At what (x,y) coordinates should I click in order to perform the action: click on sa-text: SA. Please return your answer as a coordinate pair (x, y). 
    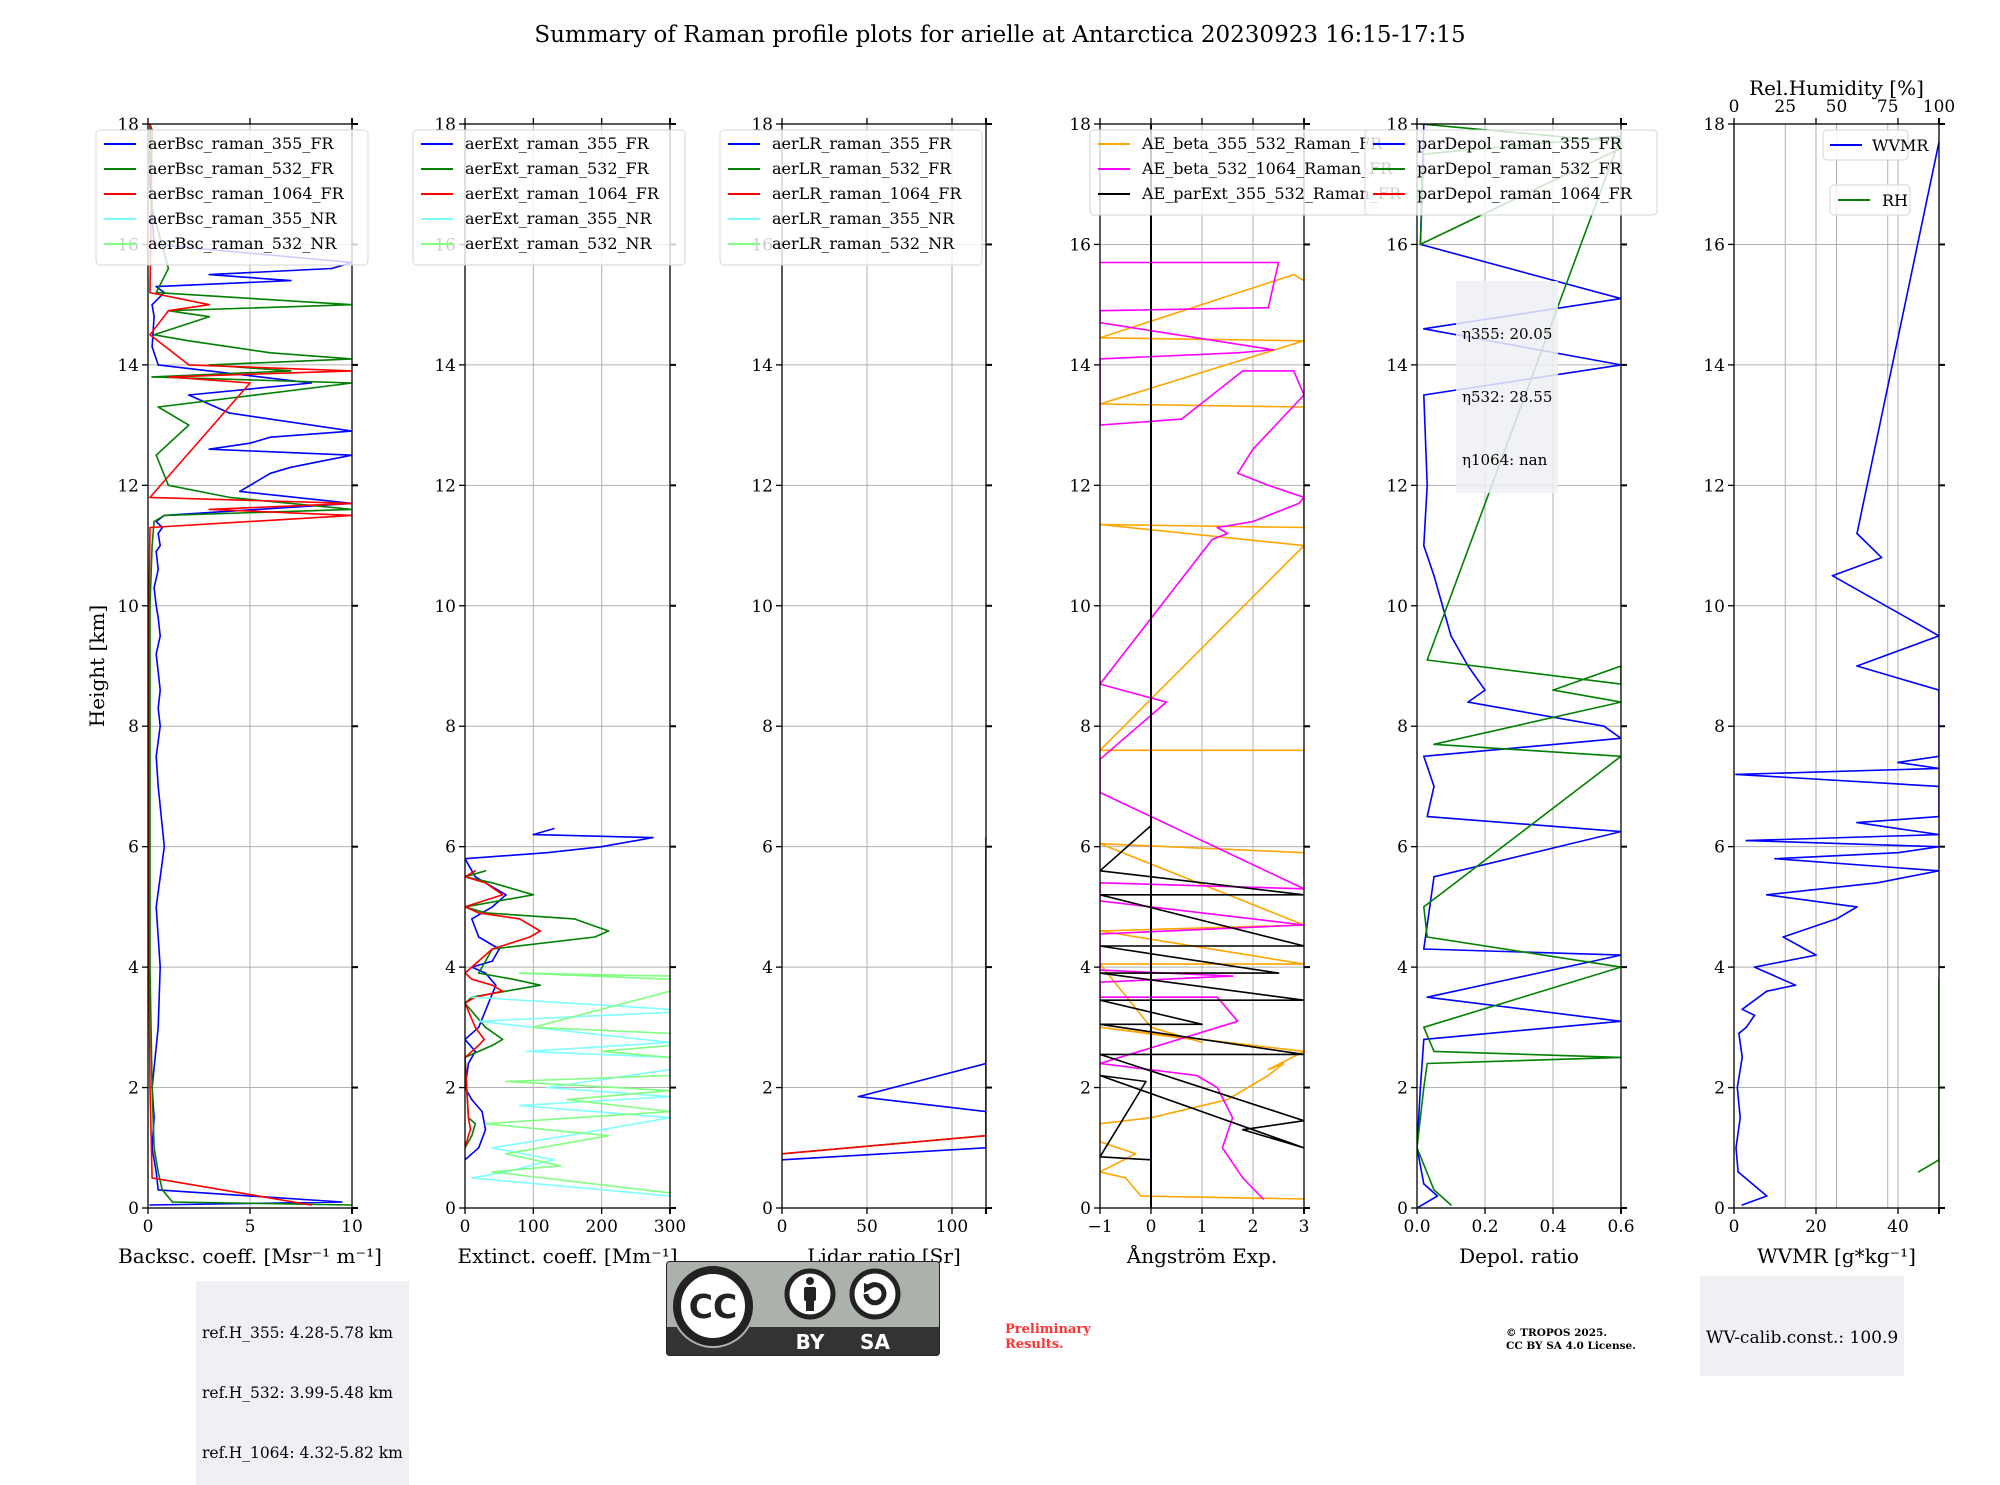
    Looking at the image, I should click on (875, 1342).